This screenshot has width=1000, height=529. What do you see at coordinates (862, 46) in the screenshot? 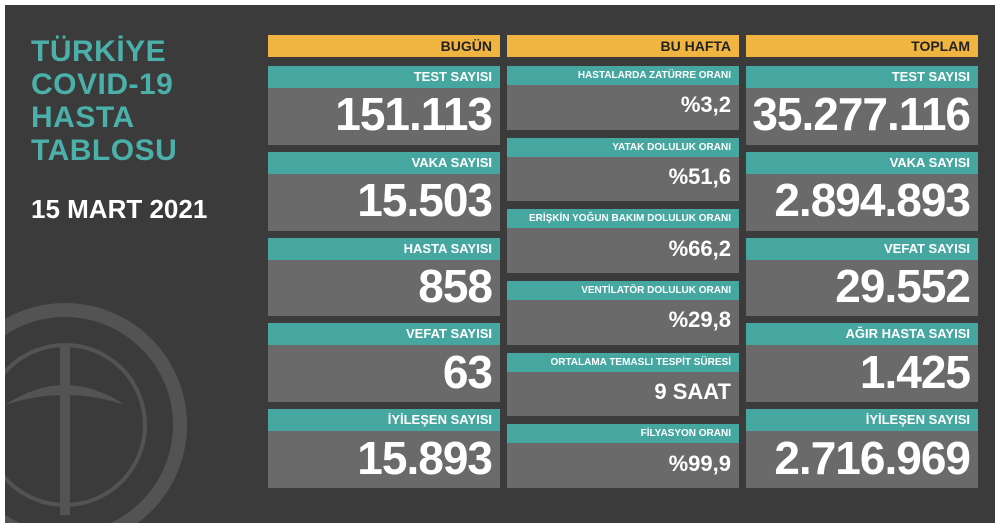
I see `column-header: TOPLAM` at bounding box center [862, 46].